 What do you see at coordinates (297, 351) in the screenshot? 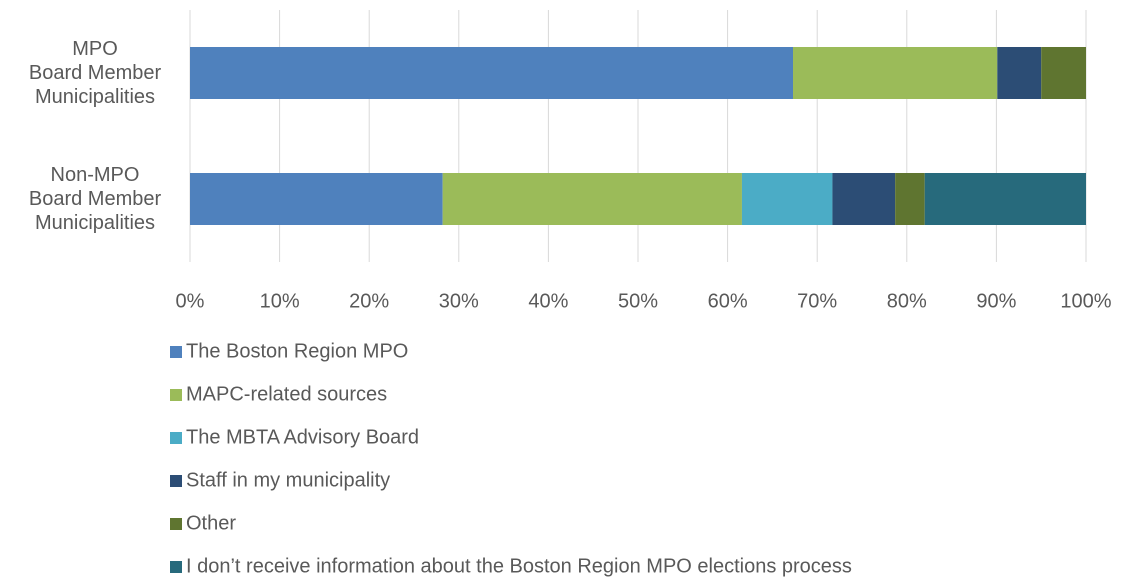
I see `legend-label: The Boston Region MPO` at bounding box center [297, 351].